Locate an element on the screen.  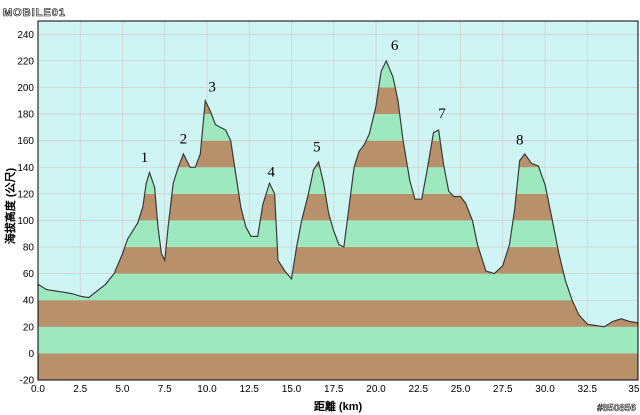
peak-label: 1 is located at coordinates (145, 158).